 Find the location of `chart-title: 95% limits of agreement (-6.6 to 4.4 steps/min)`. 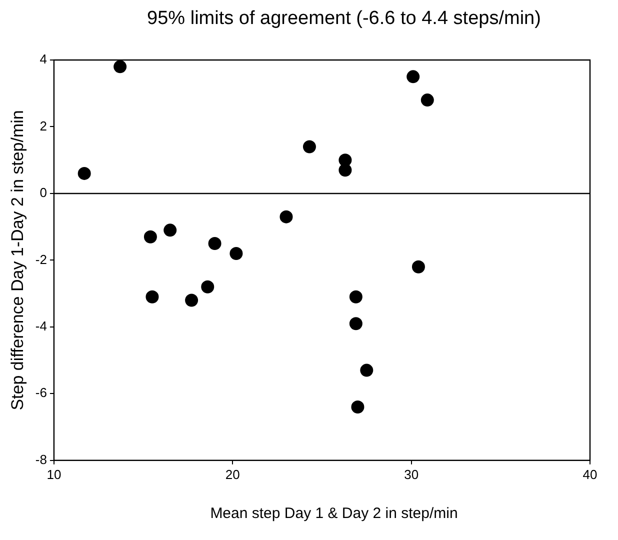

chart-title: 95% limits of agreement (-6.6 to 4.4 steps/min) is located at coordinates (344, 19).